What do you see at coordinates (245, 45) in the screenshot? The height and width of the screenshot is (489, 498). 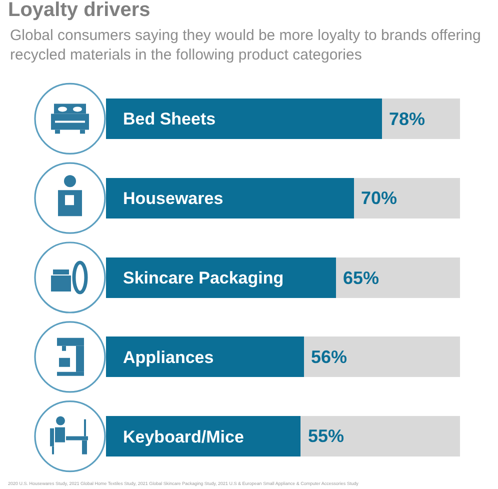 I see `chart-subtitle: Global consumers saying they would be more loyalty to brands offering recycled materials in the following product categories` at bounding box center [245, 45].